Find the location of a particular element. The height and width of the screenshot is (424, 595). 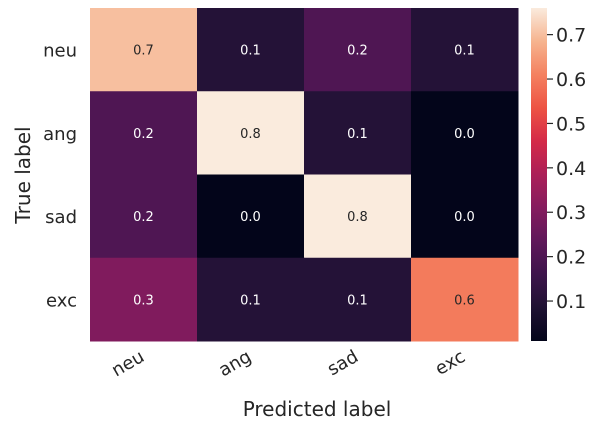

colorbar-tick-label: 0.6 is located at coordinates (571, 80).